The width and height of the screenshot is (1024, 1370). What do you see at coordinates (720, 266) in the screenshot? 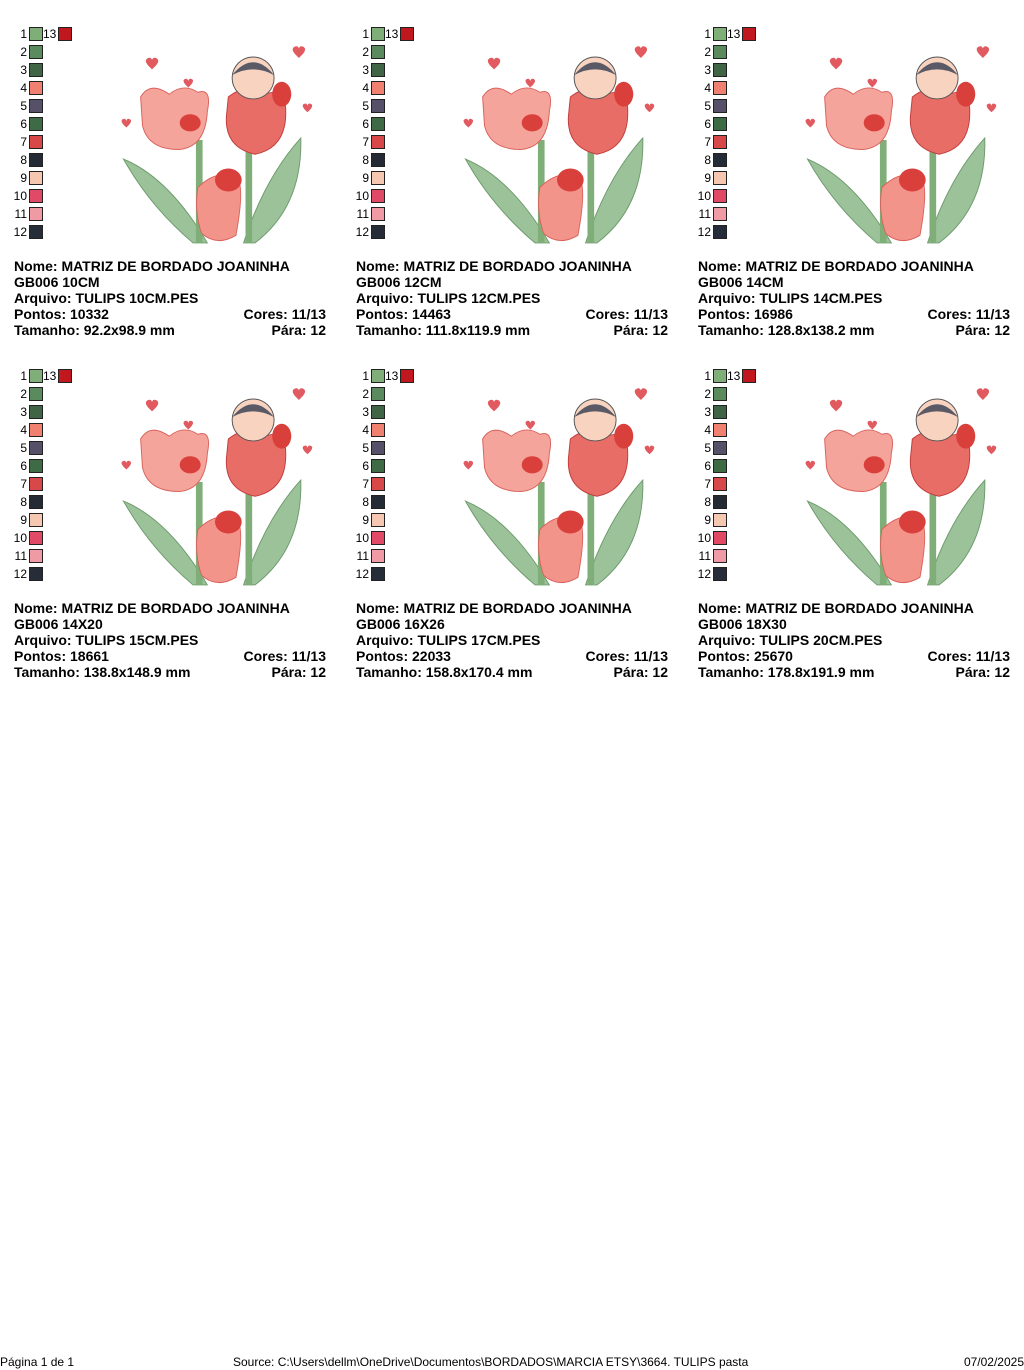
I see `nome-label: Nome:` at bounding box center [720, 266].